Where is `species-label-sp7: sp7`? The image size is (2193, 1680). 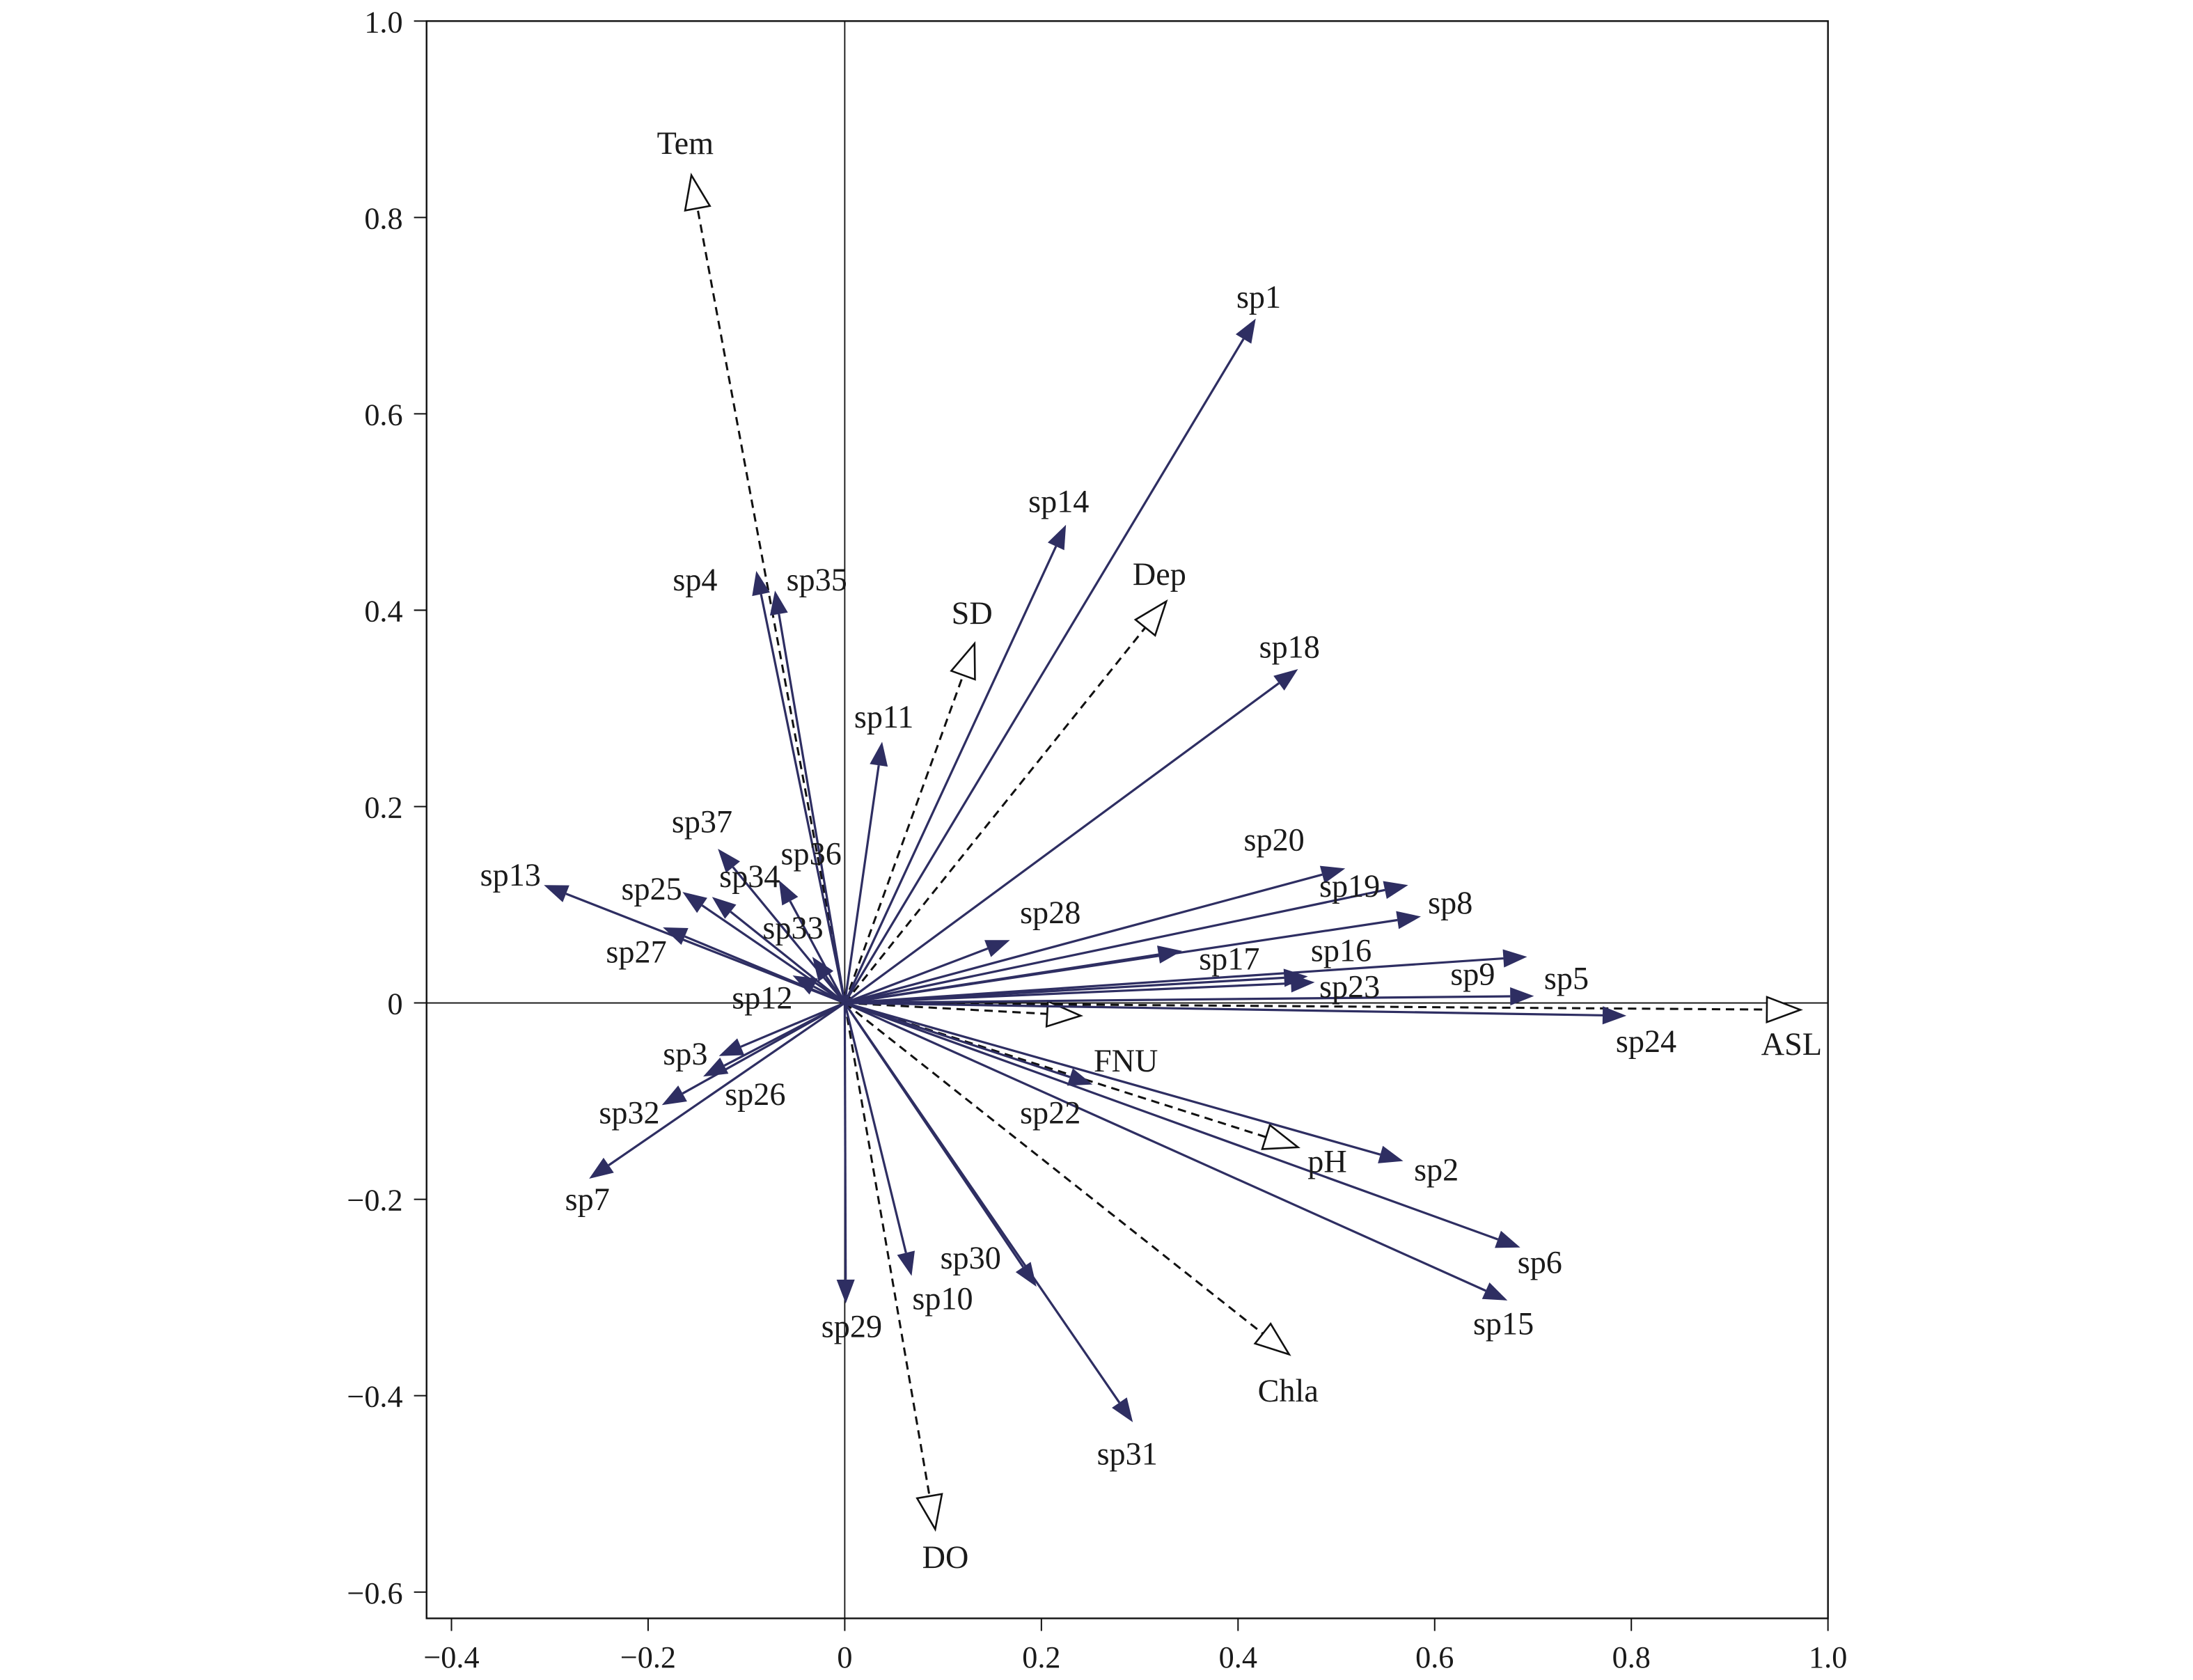
species-label-sp7: sp7 is located at coordinates (587, 1200).